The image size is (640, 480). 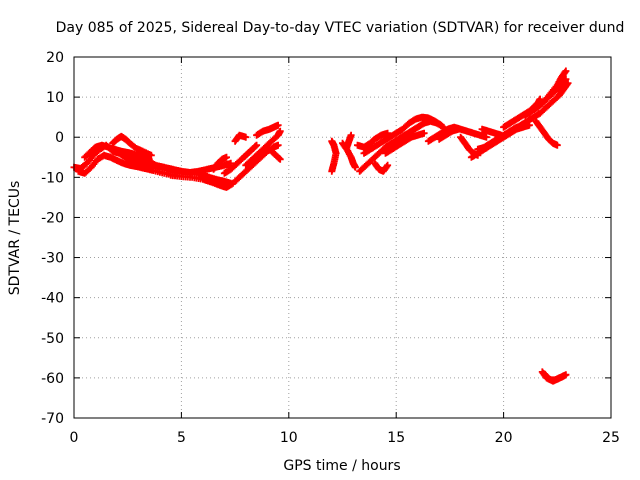 What do you see at coordinates (396, 438) in the screenshot?
I see `x-tick-label: 15` at bounding box center [396, 438].